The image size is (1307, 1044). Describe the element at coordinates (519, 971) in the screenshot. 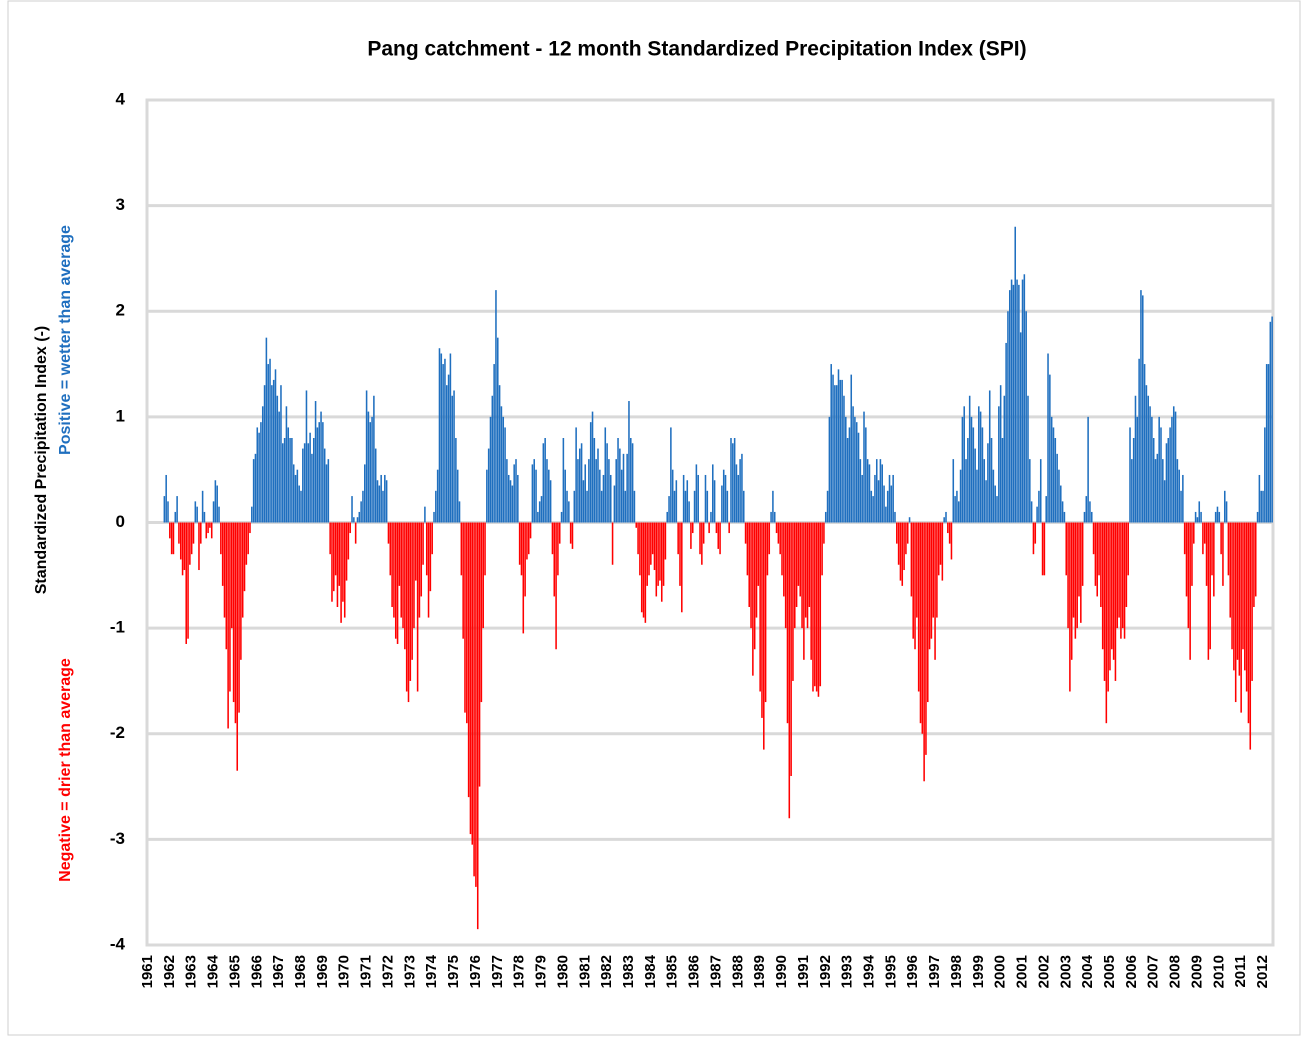

I see `x-tick-label: 1978` at that location.